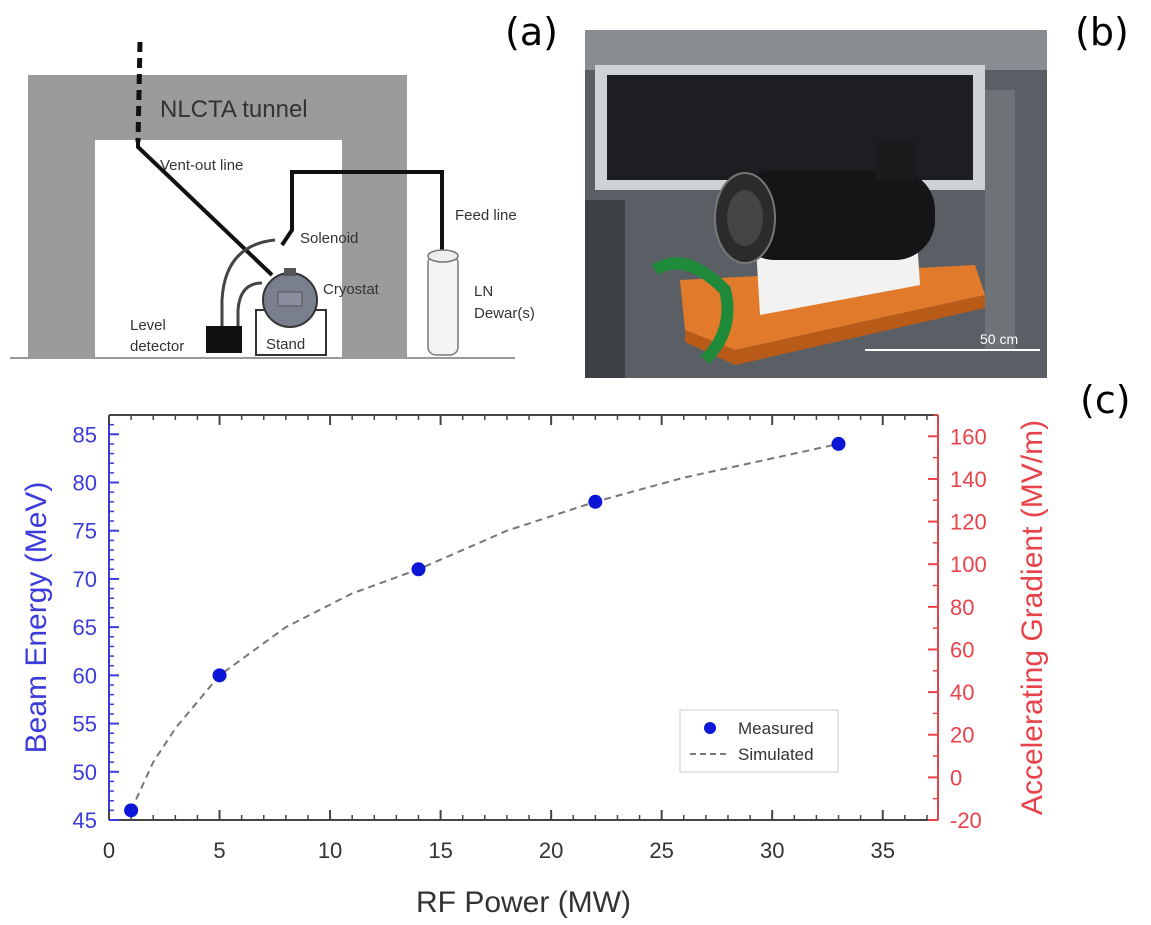 The height and width of the screenshot is (925, 1151). What do you see at coordinates (968, 436) in the screenshot?
I see `y2-tick-label: 160` at bounding box center [968, 436].